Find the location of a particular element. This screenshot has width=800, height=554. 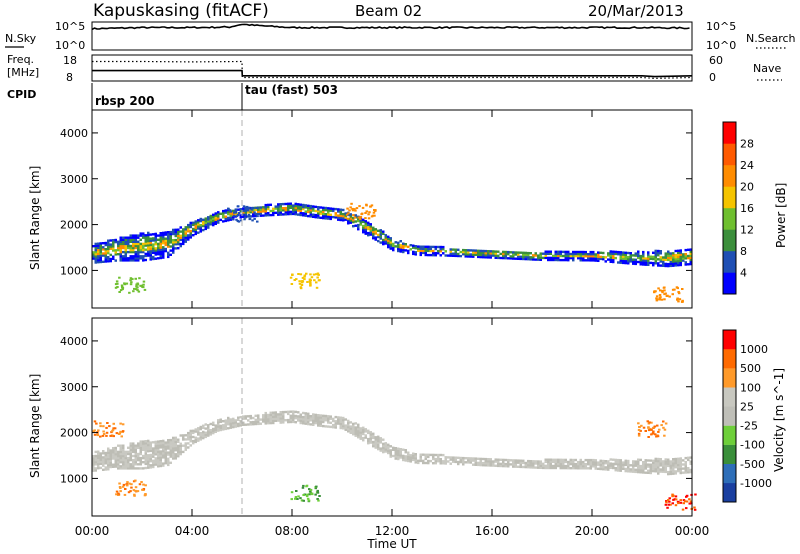

time-tick-label: 04:00 is located at coordinates (192, 531).